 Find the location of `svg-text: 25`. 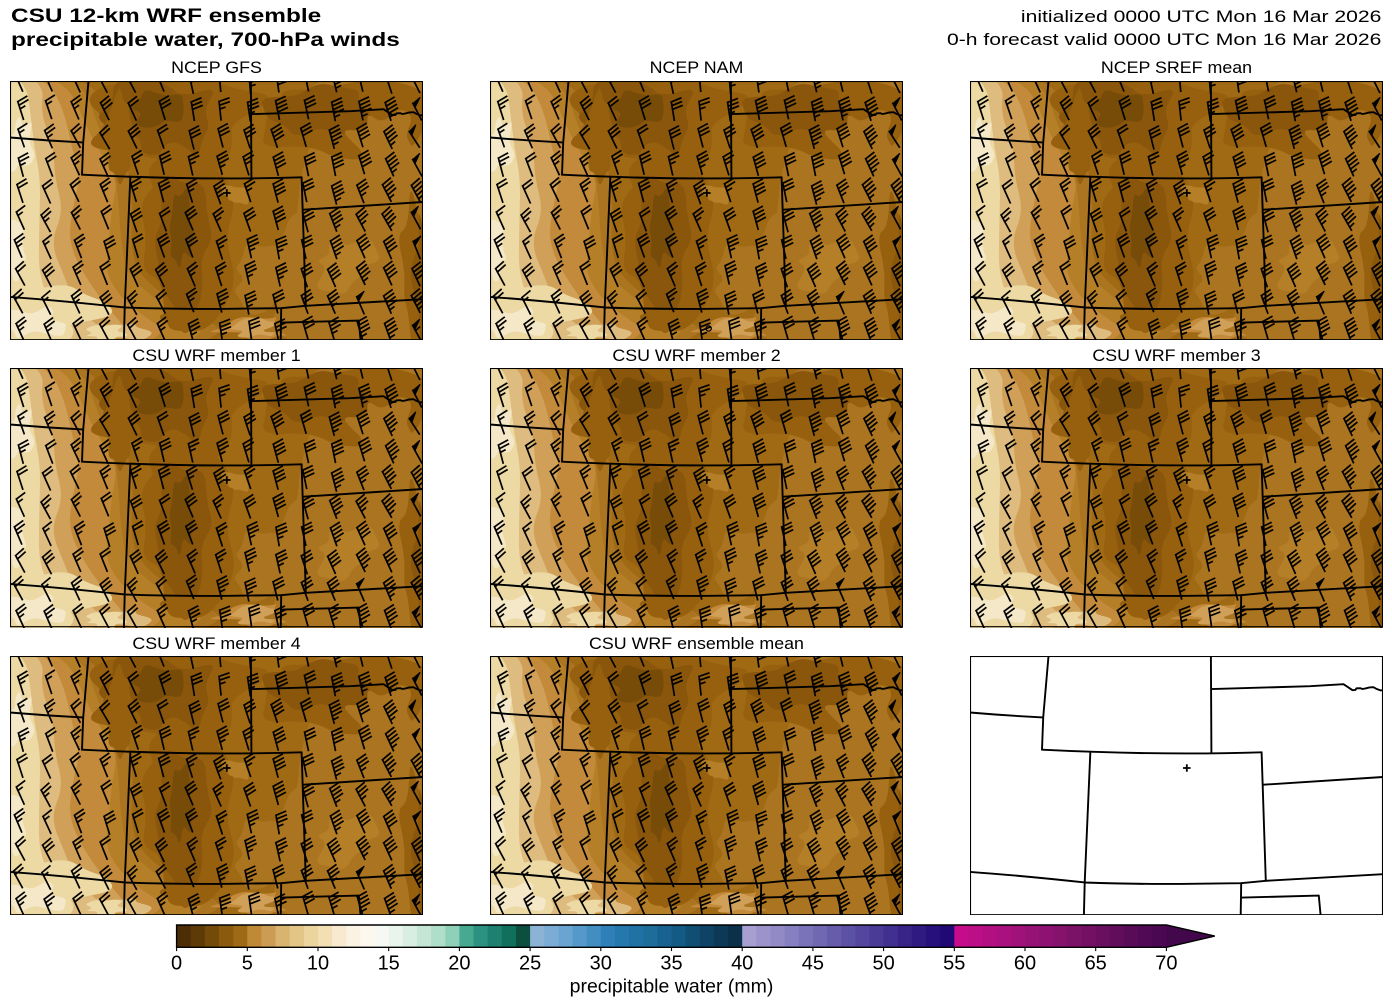

svg-text: 25 is located at coordinates (530, 964).